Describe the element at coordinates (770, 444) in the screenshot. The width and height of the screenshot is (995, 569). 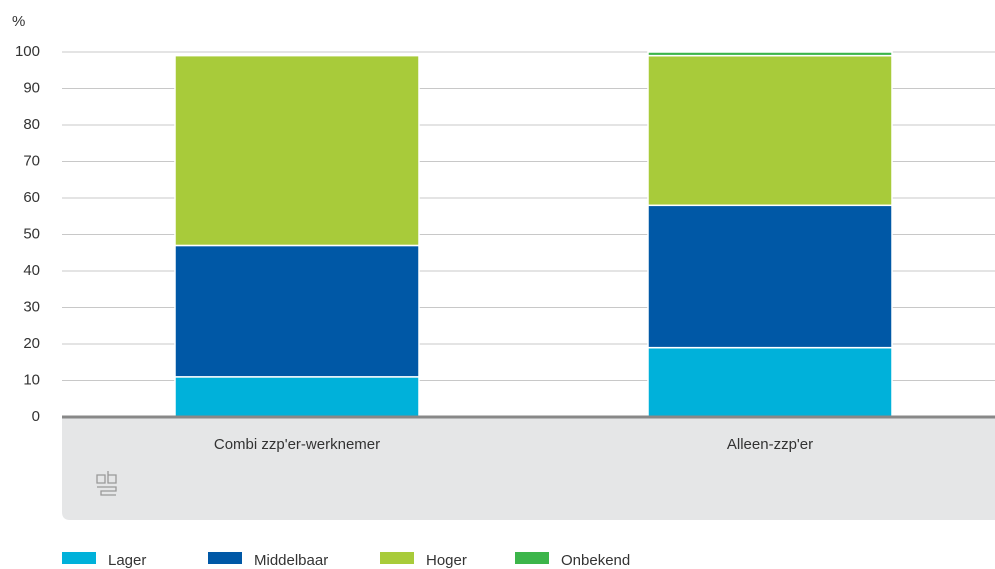
I see `x-tick-label: Alleen-zzp'er` at that location.